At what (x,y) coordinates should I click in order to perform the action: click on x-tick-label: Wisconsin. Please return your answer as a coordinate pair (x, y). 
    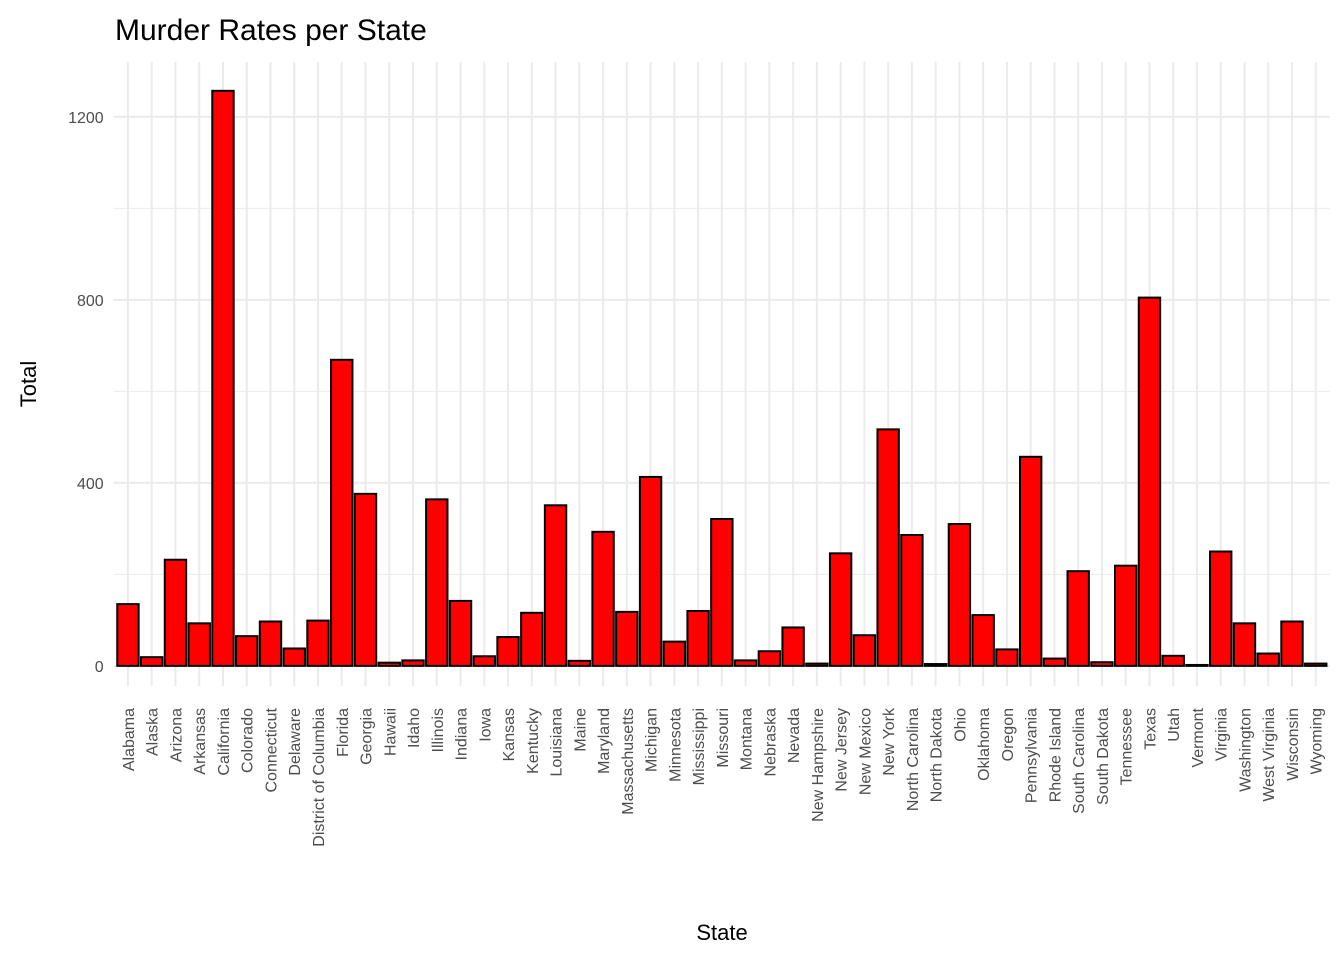
    Looking at the image, I should click on (1293, 744).